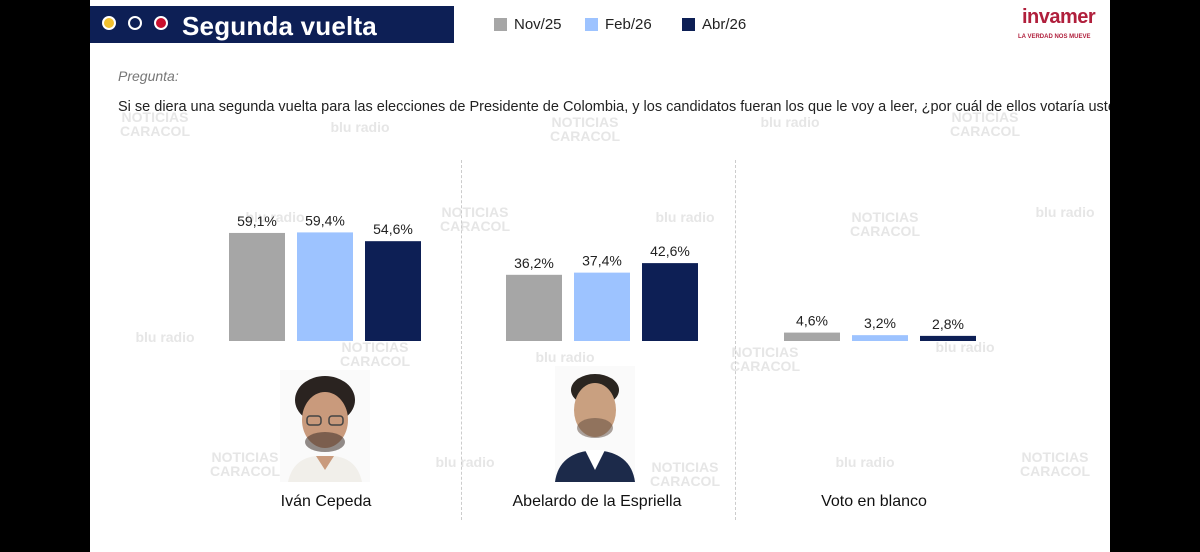 Image resolution: width=1200 pixels, height=552 pixels. Describe the element at coordinates (948, 324) in the screenshot. I see `data-label: 2,8%` at that location.